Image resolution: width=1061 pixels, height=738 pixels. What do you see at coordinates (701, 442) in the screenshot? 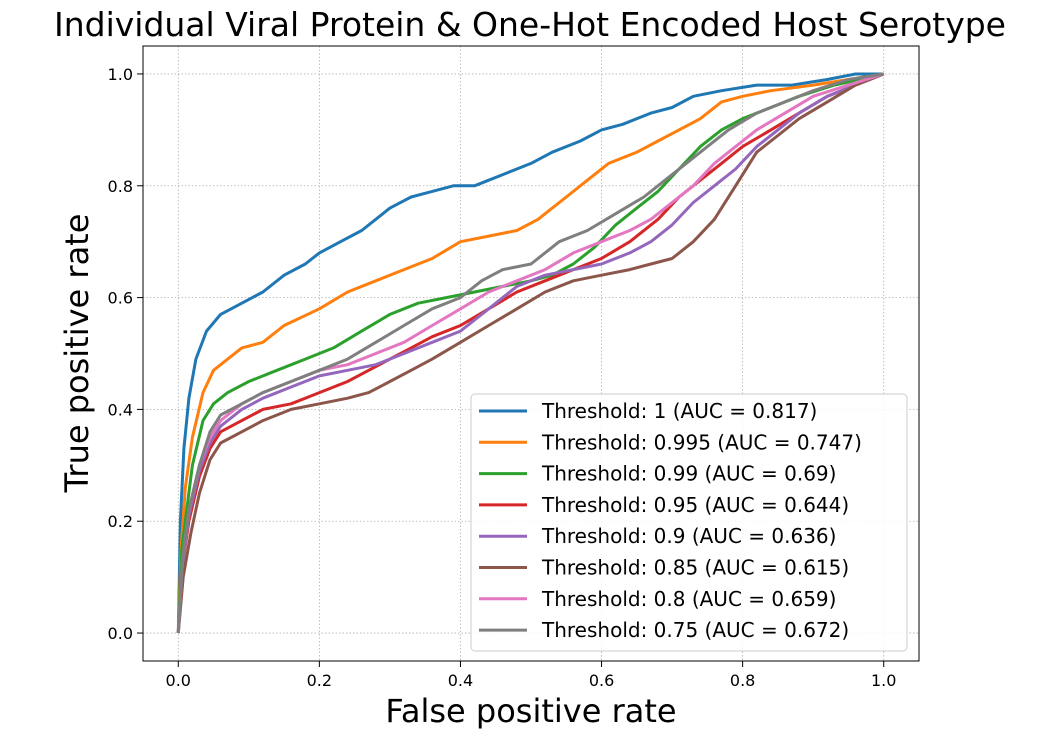
I see `legend-label-1: Threshold: 0.995 (AUC = 0.747)` at bounding box center [701, 442].